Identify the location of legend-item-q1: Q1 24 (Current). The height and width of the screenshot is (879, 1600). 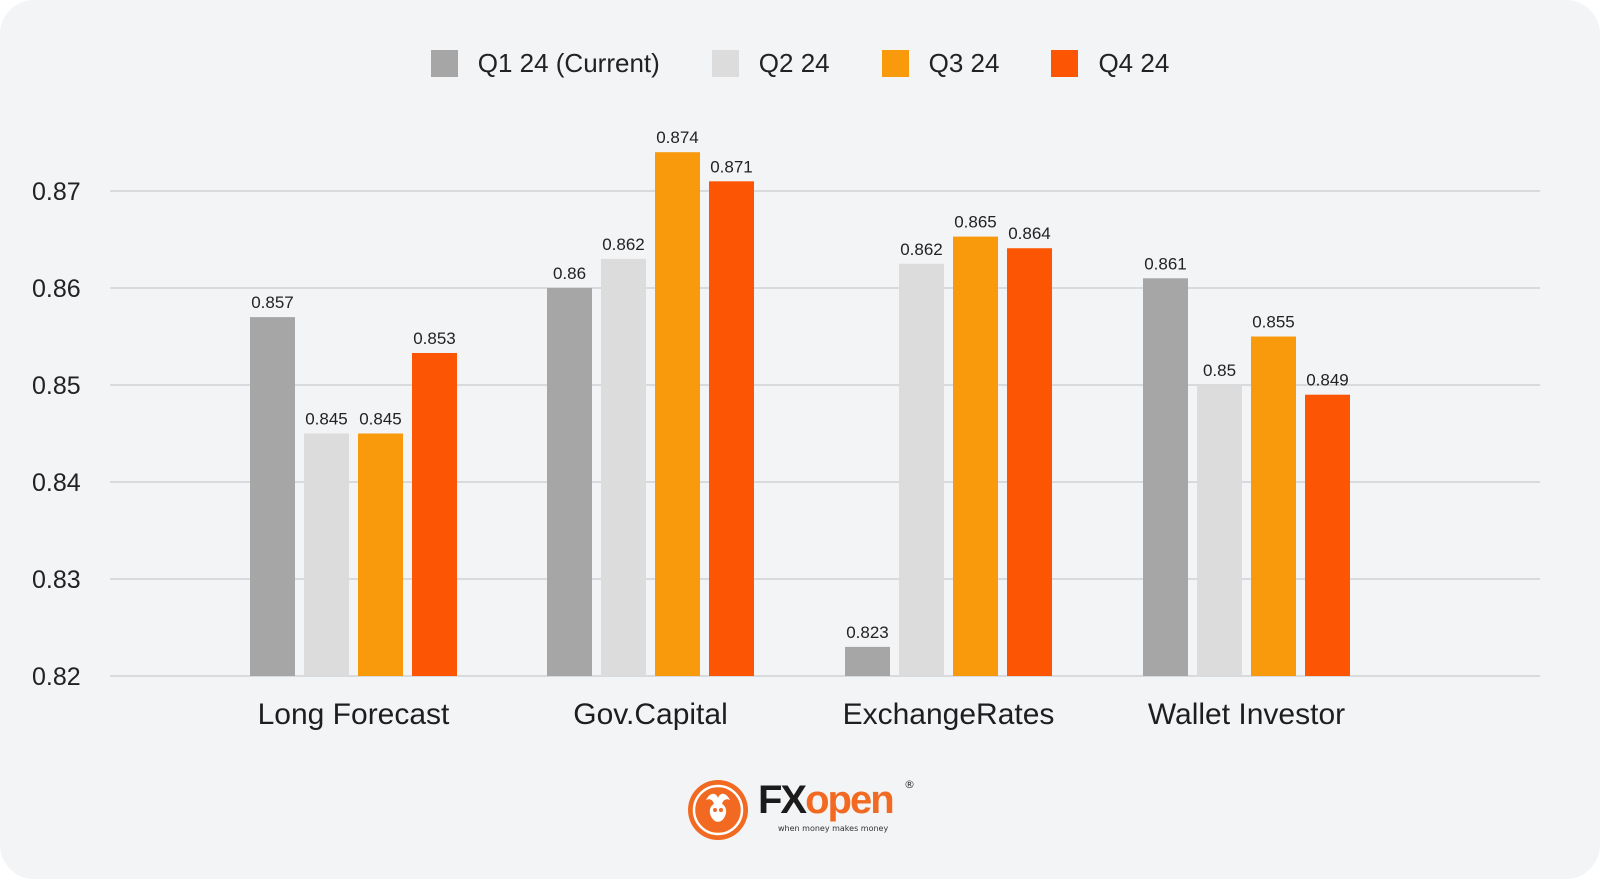
(545, 63).